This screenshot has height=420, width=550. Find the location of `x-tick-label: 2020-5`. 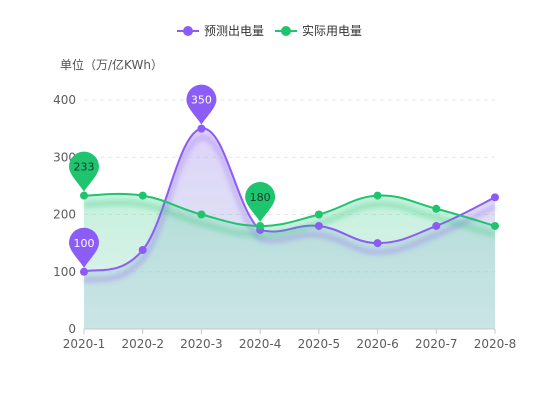

x-tick-label: 2020-5 is located at coordinates (319, 344).